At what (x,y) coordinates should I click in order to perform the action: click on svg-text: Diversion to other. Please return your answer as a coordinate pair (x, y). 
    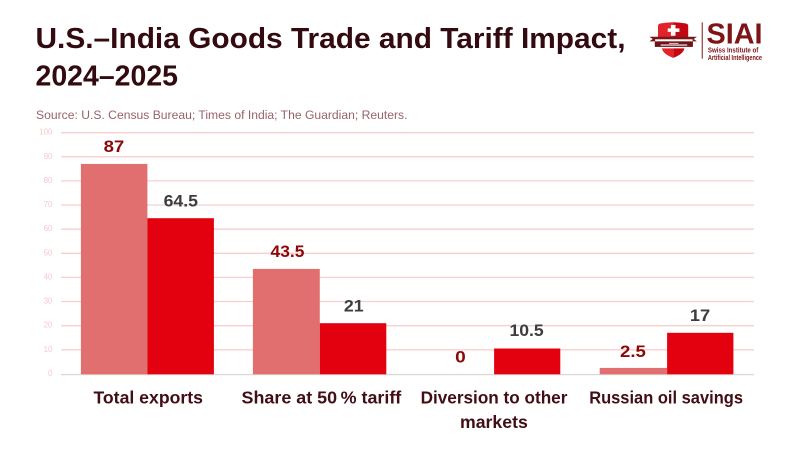
    Looking at the image, I should click on (494, 397).